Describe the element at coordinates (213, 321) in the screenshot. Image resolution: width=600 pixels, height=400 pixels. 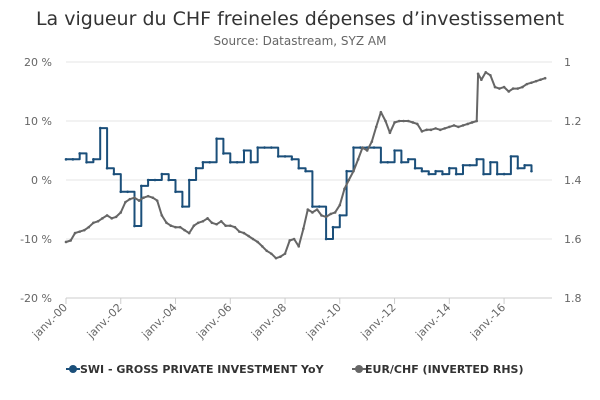
I see `x-tick-label: janv.-06` at that location.